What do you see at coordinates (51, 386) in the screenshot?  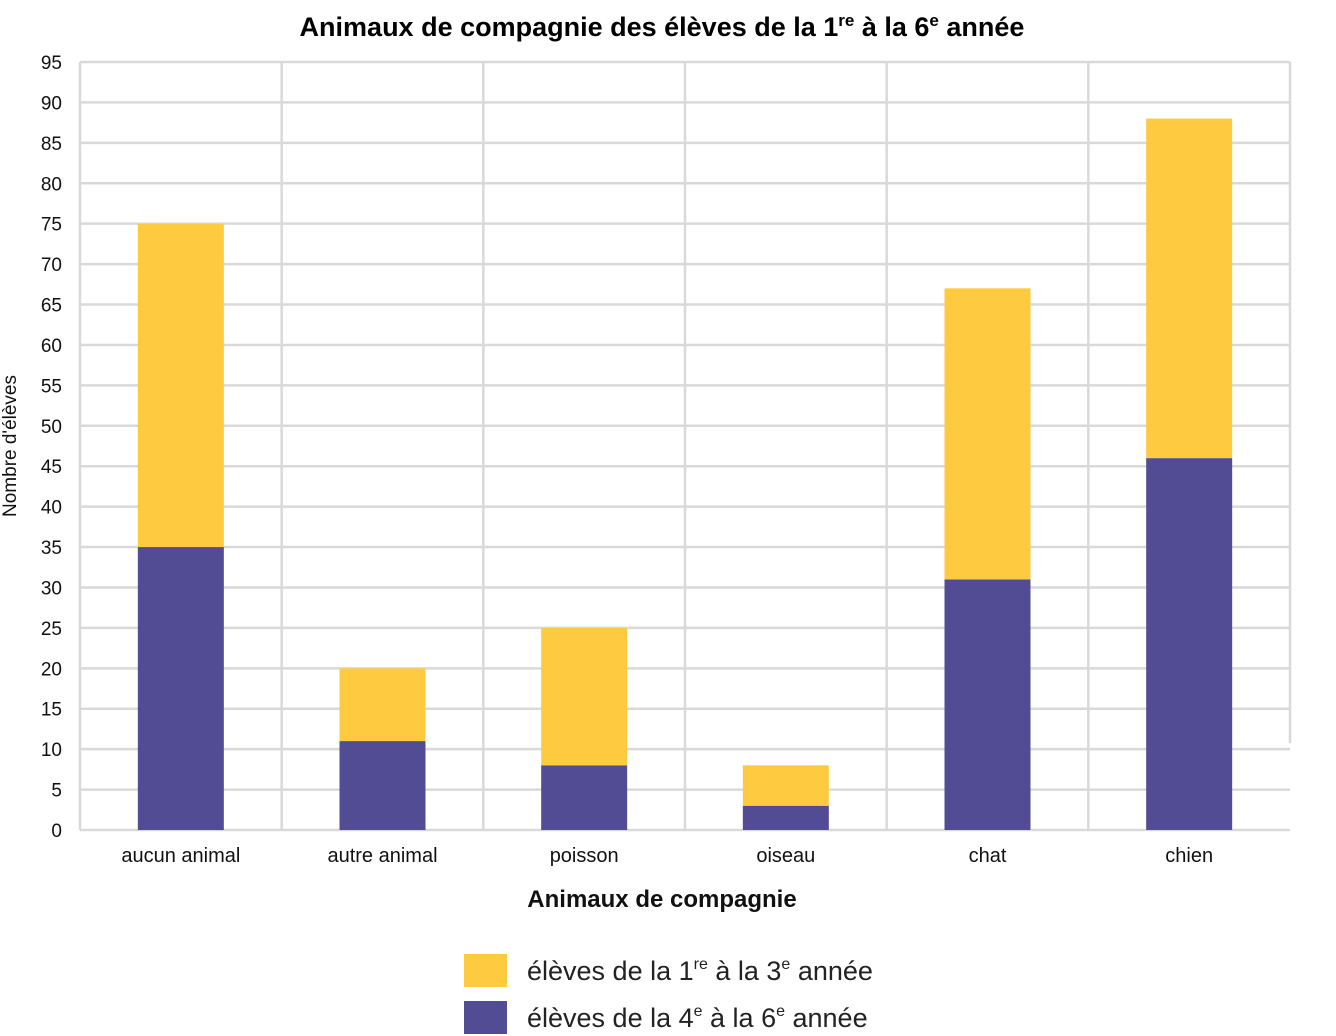 I see `y-tick-label-55: 55` at bounding box center [51, 386].